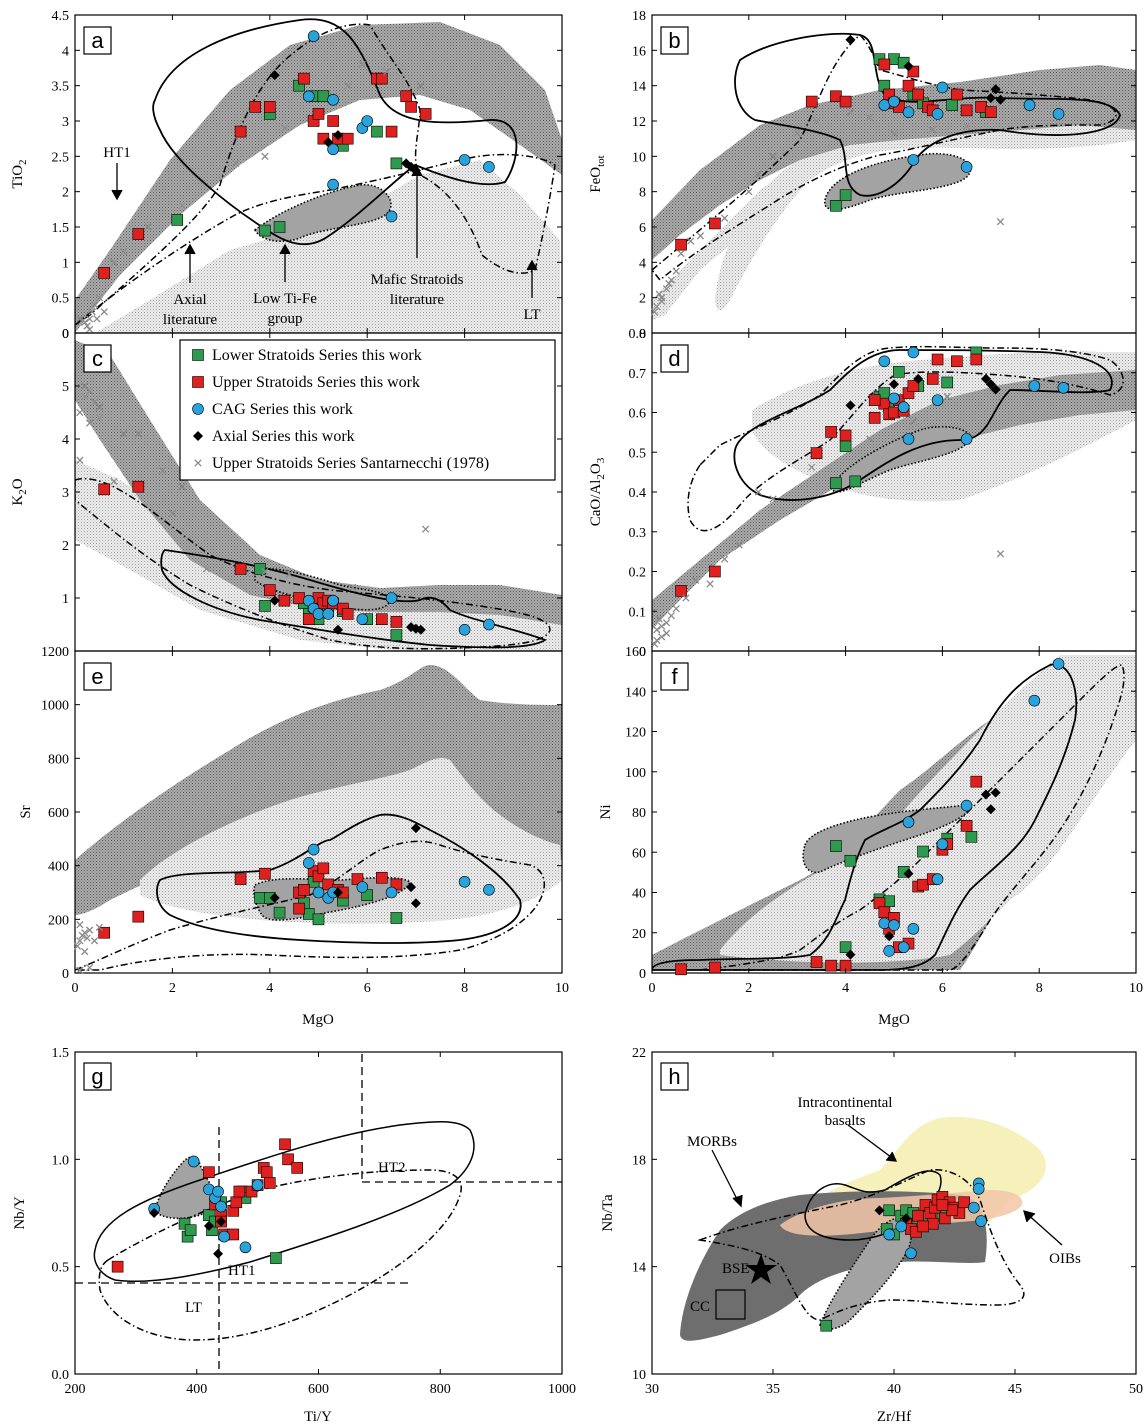  I want to click on panel-b-contour-axial, so click(884, 157).